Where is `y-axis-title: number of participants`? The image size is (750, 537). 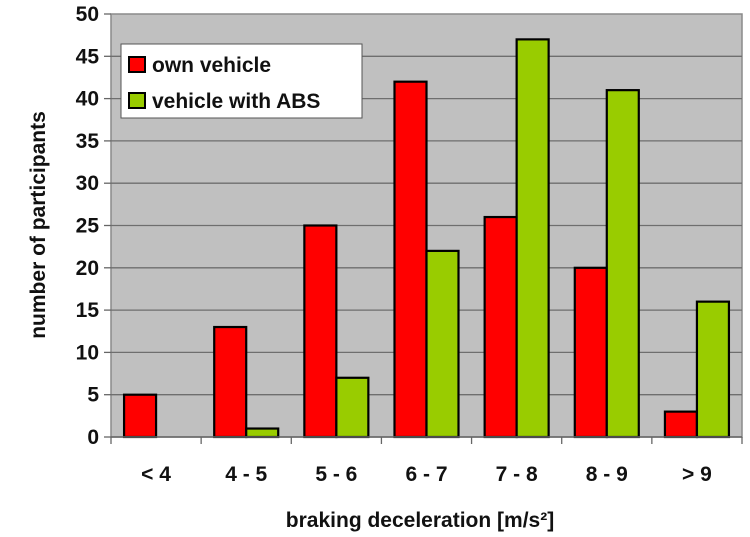 y-axis-title: number of participants is located at coordinates (38, 225).